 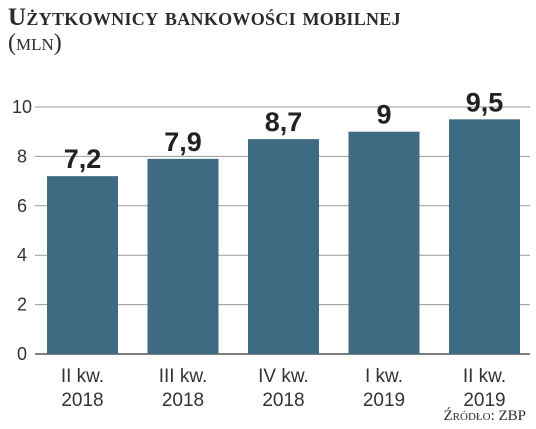 What do you see at coordinates (485, 102) in the screenshot?
I see `data-label: 9,5` at bounding box center [485, 102].